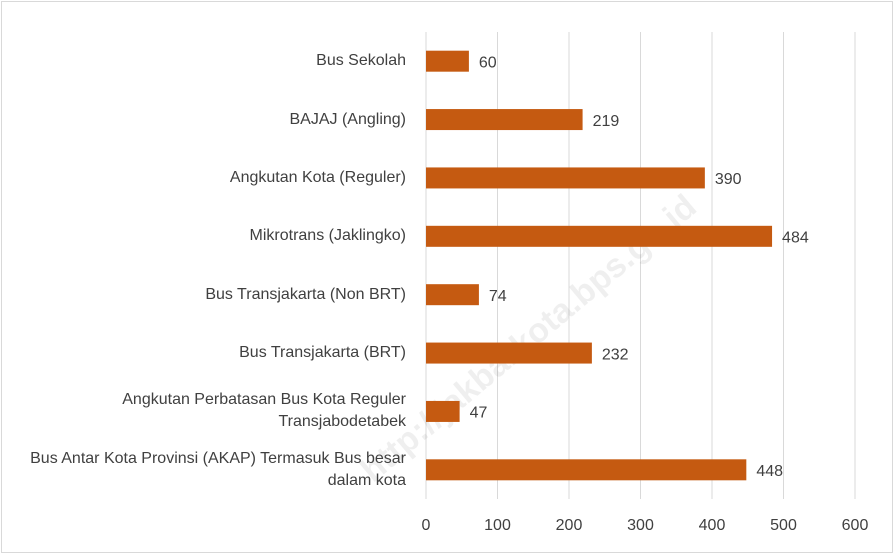 Image resolution: width=894 pixels, height=554 pixels. What do you see at coordinates (795, 238) in the screenshot?
I see `data-label: 484` at bounding box center [795, 238].